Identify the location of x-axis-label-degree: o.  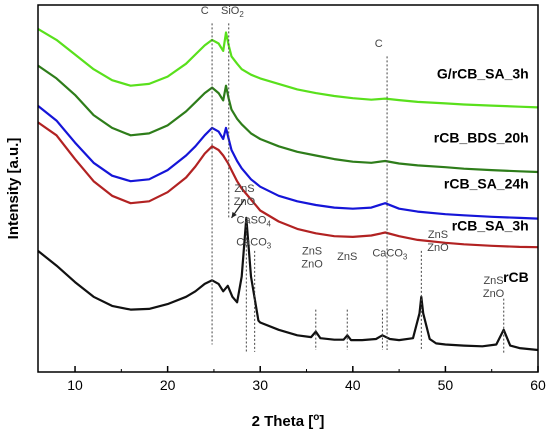
(316, 417).